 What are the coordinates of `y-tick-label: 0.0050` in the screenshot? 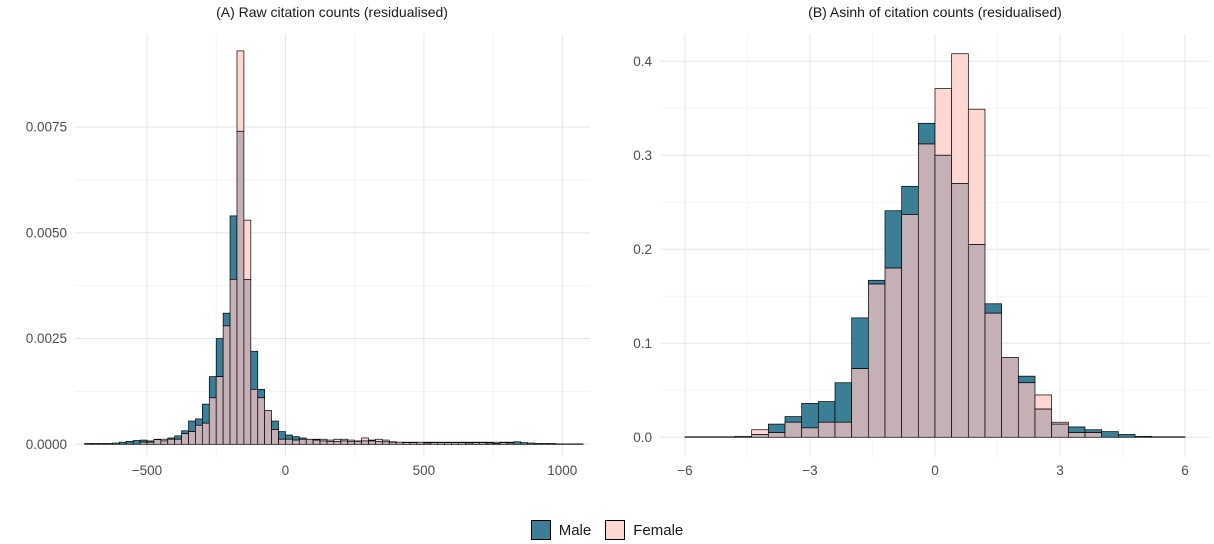 It's located at (46, 232).